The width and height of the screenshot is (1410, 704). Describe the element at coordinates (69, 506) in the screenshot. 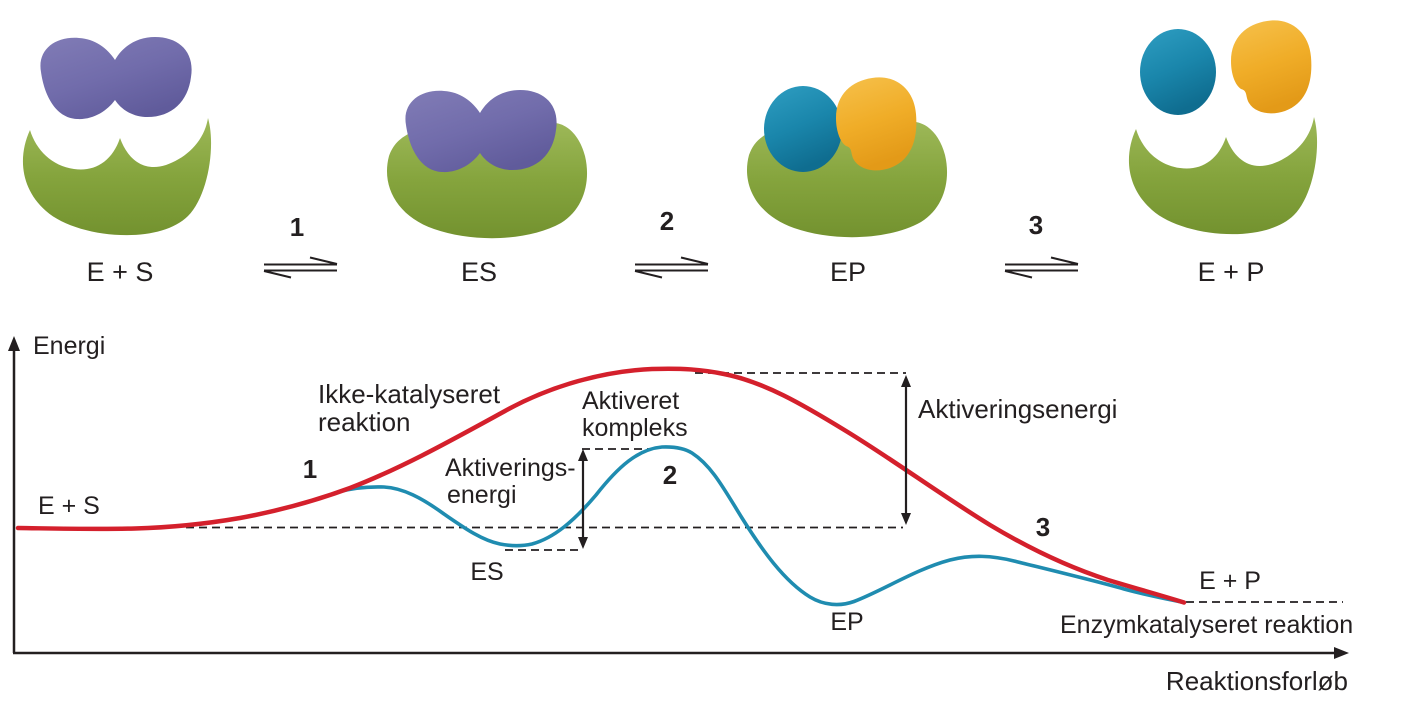

I see `plot-label-start: E + S` at that location.